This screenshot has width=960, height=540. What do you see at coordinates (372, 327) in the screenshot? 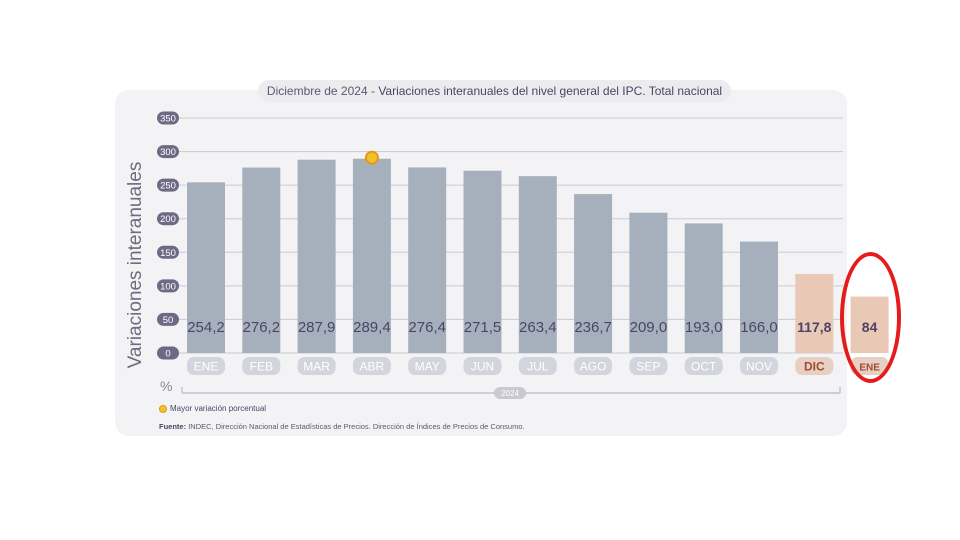
I see `bar-value-label: 289,4` at bounding box center [372, 327].